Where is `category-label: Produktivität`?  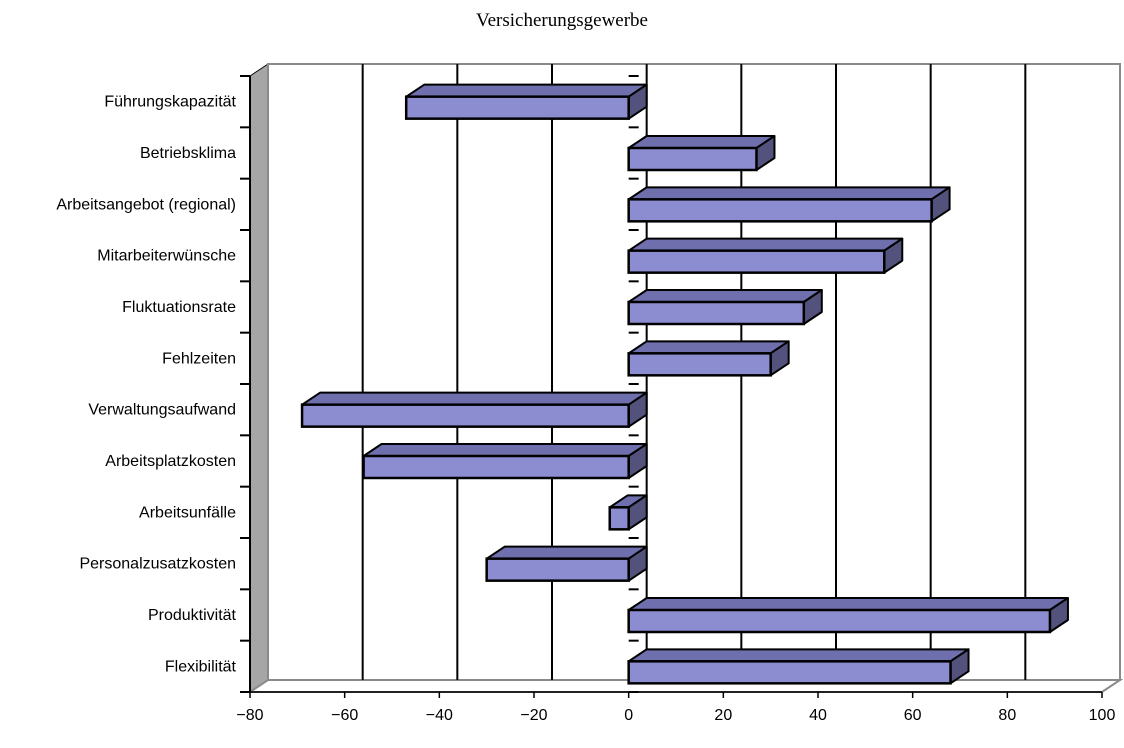 category-label: Produktivität is located at coordinates (192, 615).